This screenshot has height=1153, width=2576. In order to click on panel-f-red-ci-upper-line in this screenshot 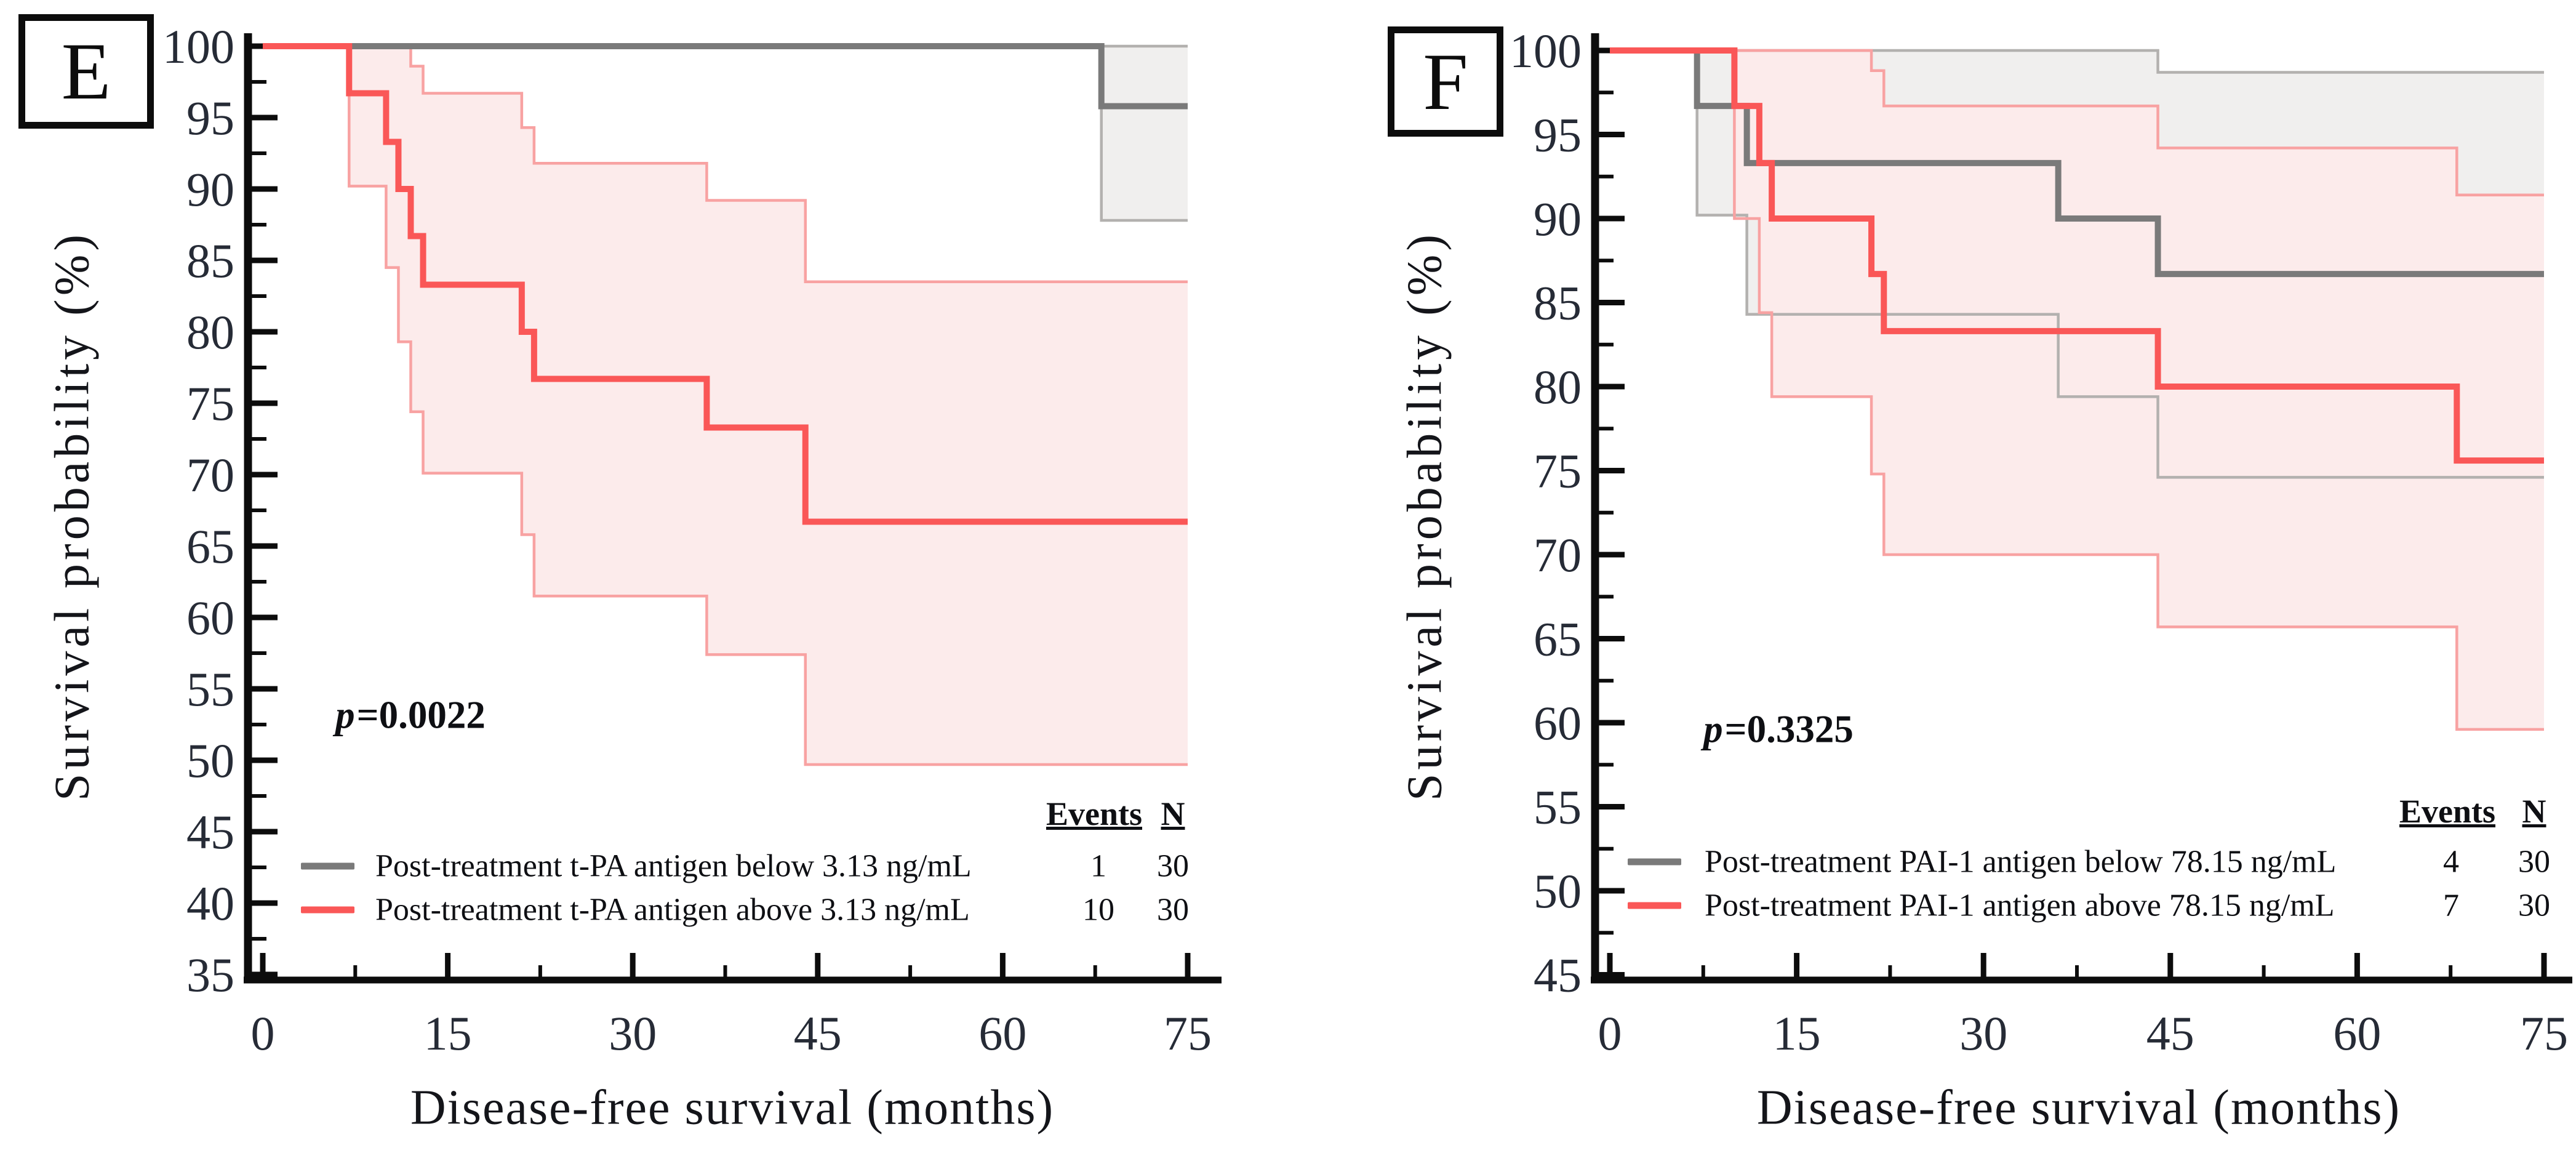, I will do `click(2139, 123)`.